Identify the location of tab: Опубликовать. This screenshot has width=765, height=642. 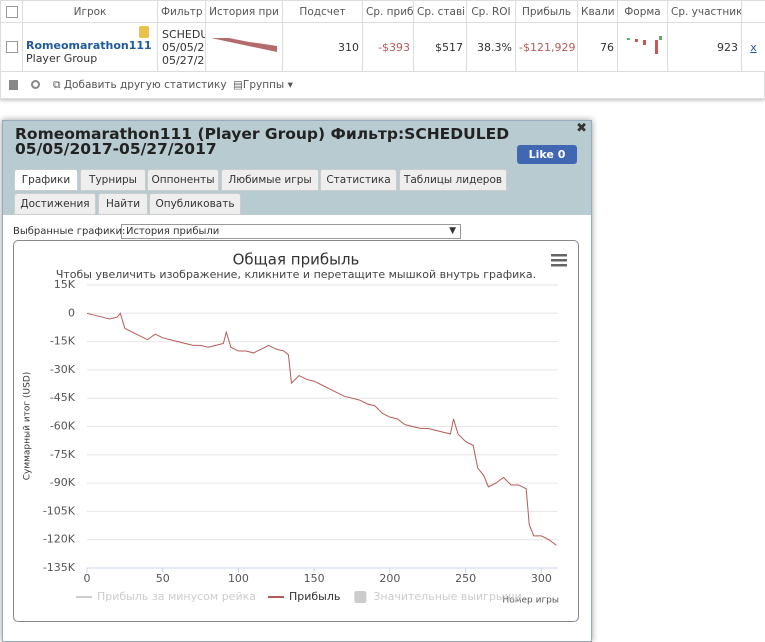
(195, 204).